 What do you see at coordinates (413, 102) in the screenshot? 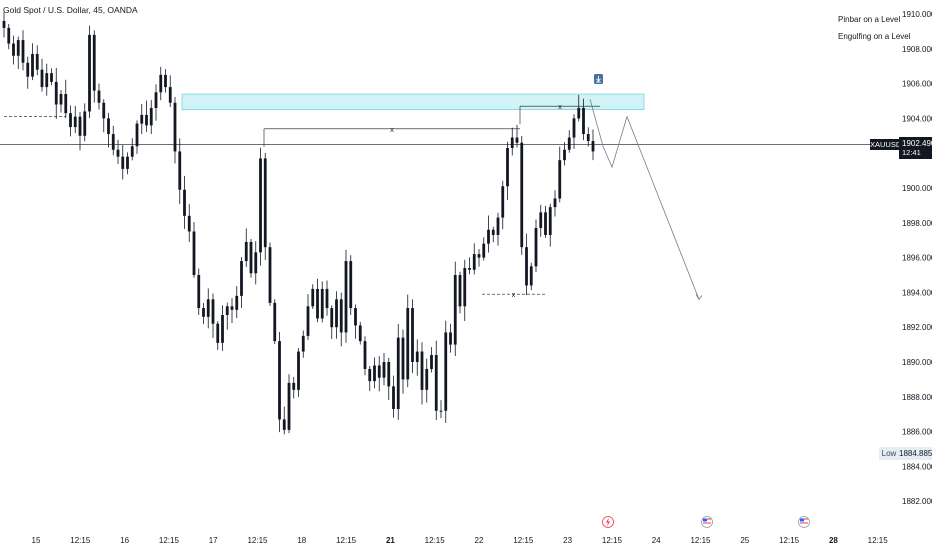
I see `resistance-zone` at bounding box center [413, 102].